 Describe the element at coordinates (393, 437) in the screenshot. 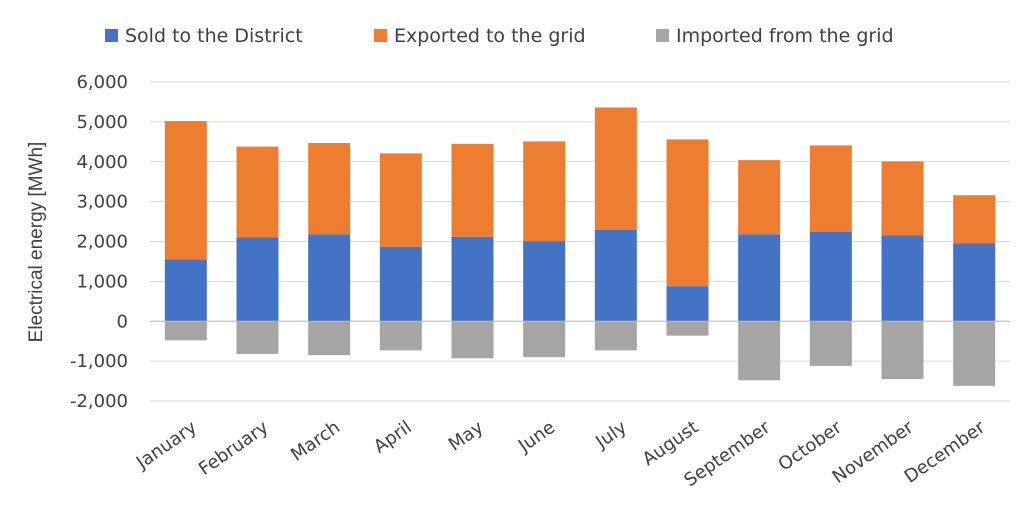

I see `x-category-label: April` at that location.